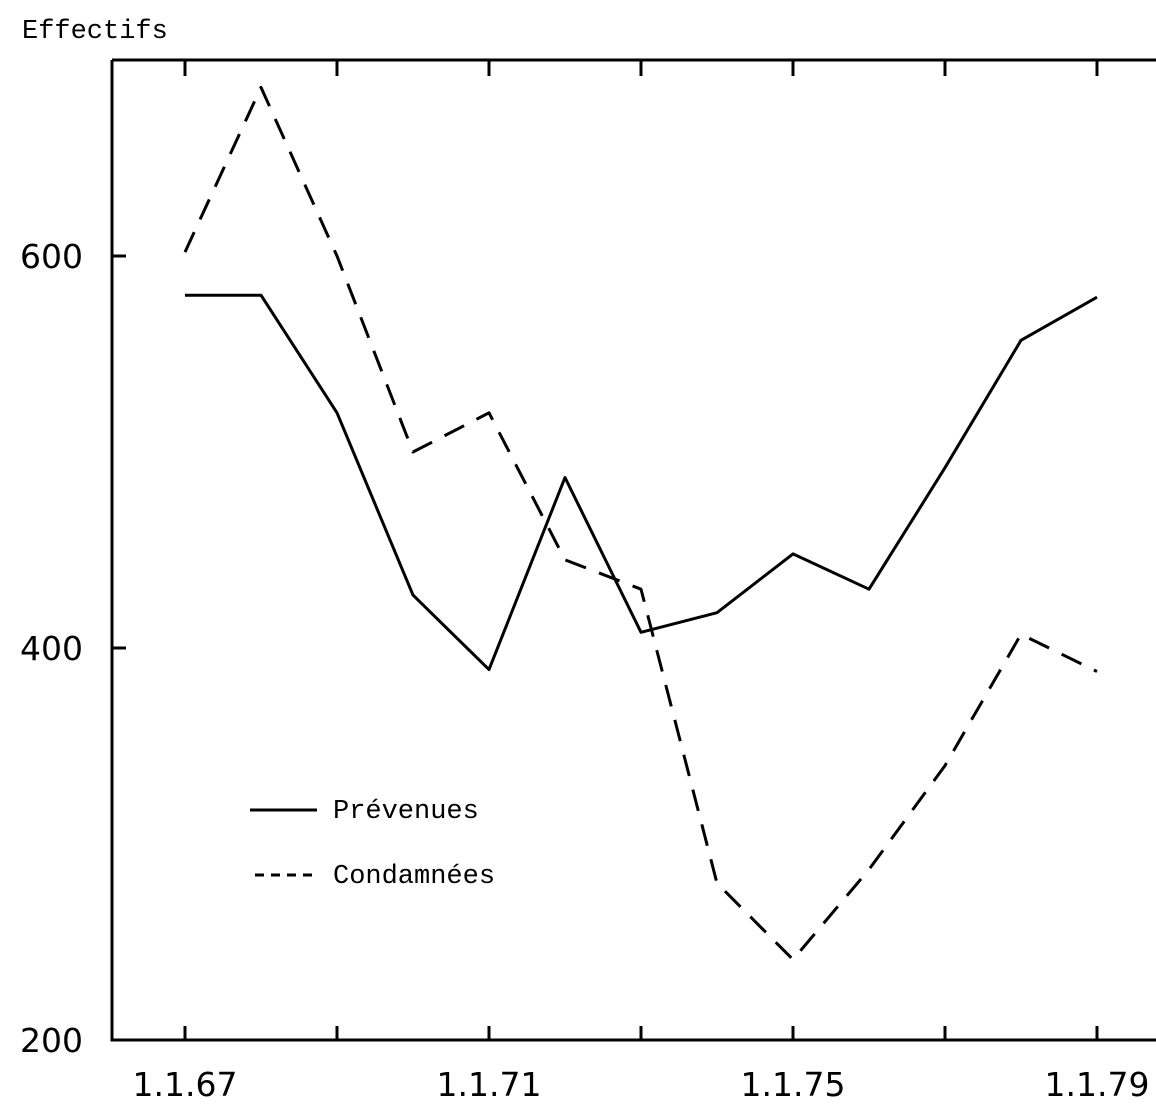 This screenshot has width=1156, height=1106. What do you see at coordinates (95, 32) in the screenshot?
I see `y-axis-label: Effectifs` at bounding box center [95, 32].